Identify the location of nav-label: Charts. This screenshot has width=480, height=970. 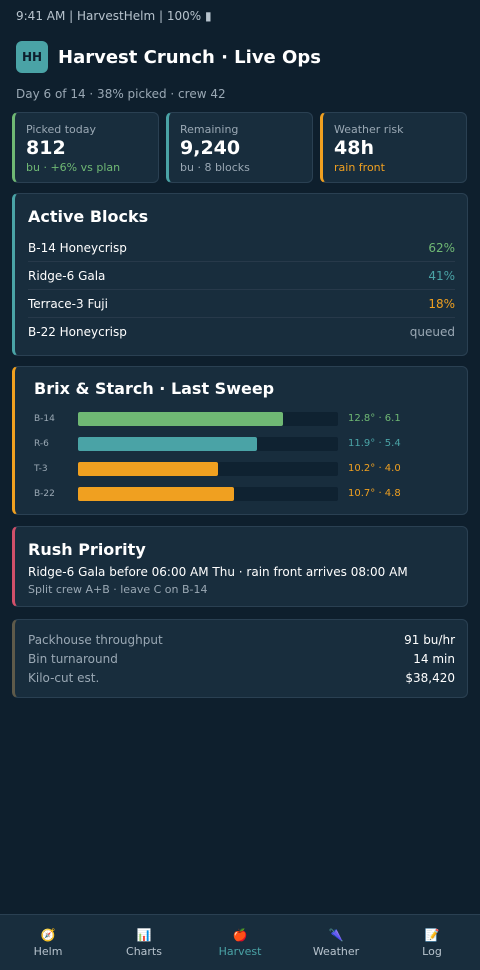
(144, 951).